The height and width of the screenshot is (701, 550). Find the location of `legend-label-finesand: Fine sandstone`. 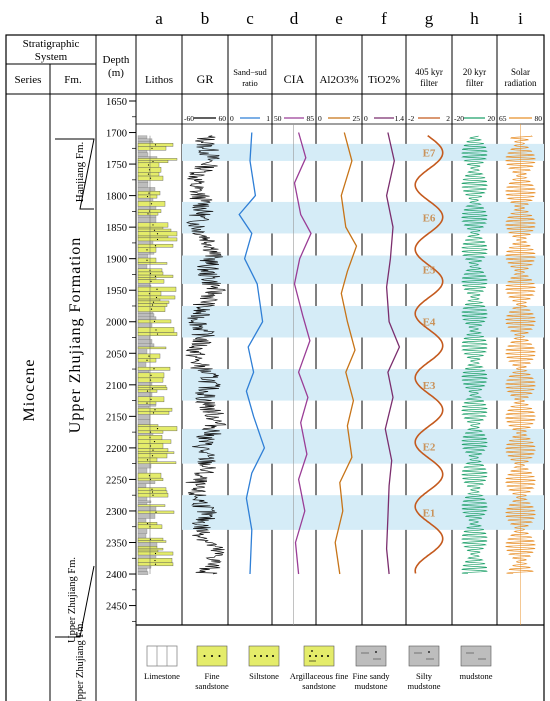

legend-label-finesand: Fine sandstone is located at coordinates (212, 681).